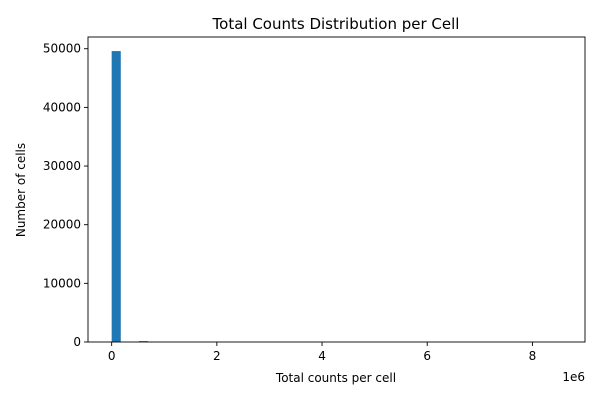 This screenshot has width=600, height=400. What do you see at coordinates (217, 356) in the screenshot?
I see `x-tick-label: 2` at bounding box center [217, 356].